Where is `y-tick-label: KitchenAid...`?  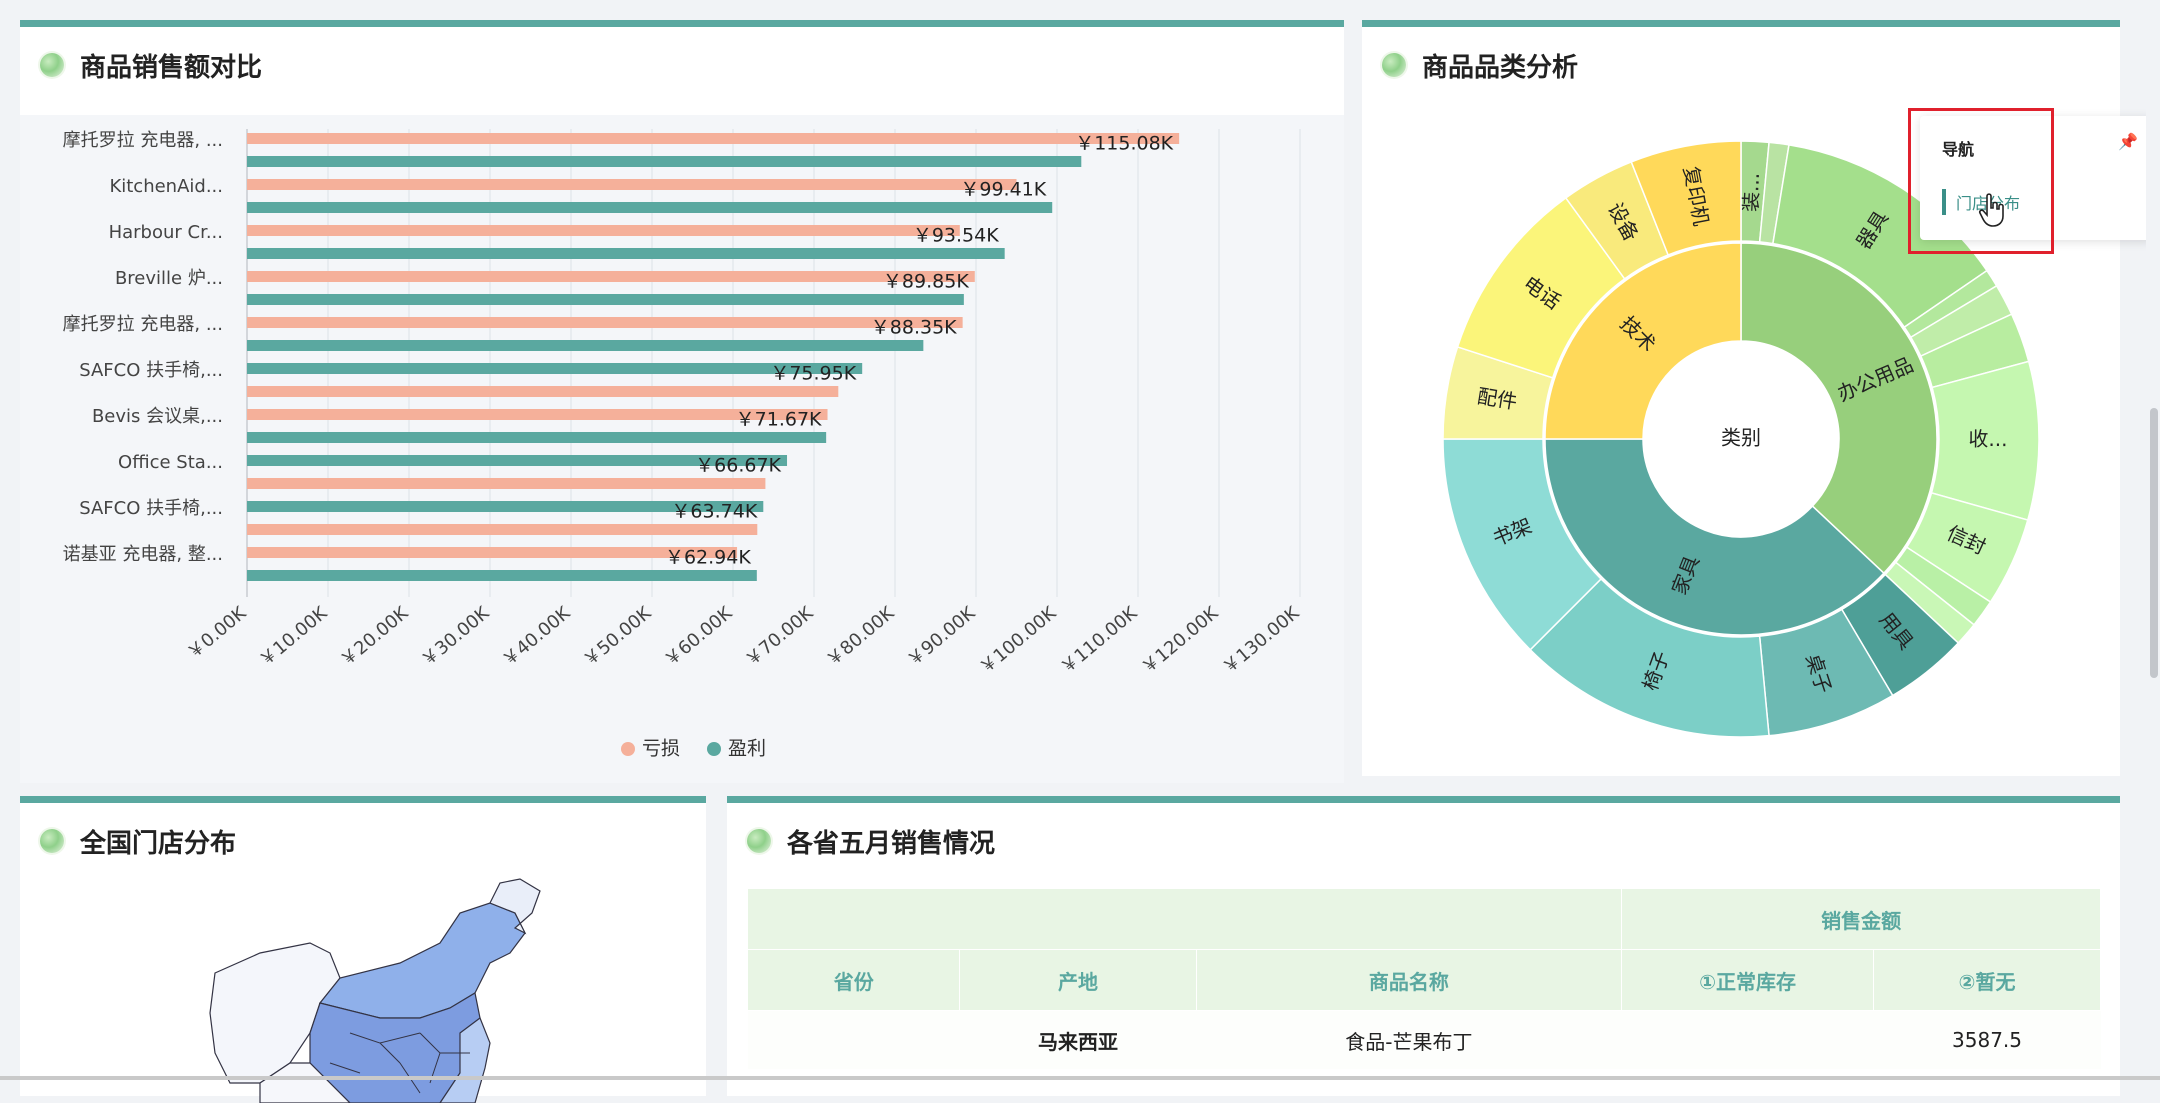 y-tick-label: KitchenAid... is located at coordinates (166, 186).